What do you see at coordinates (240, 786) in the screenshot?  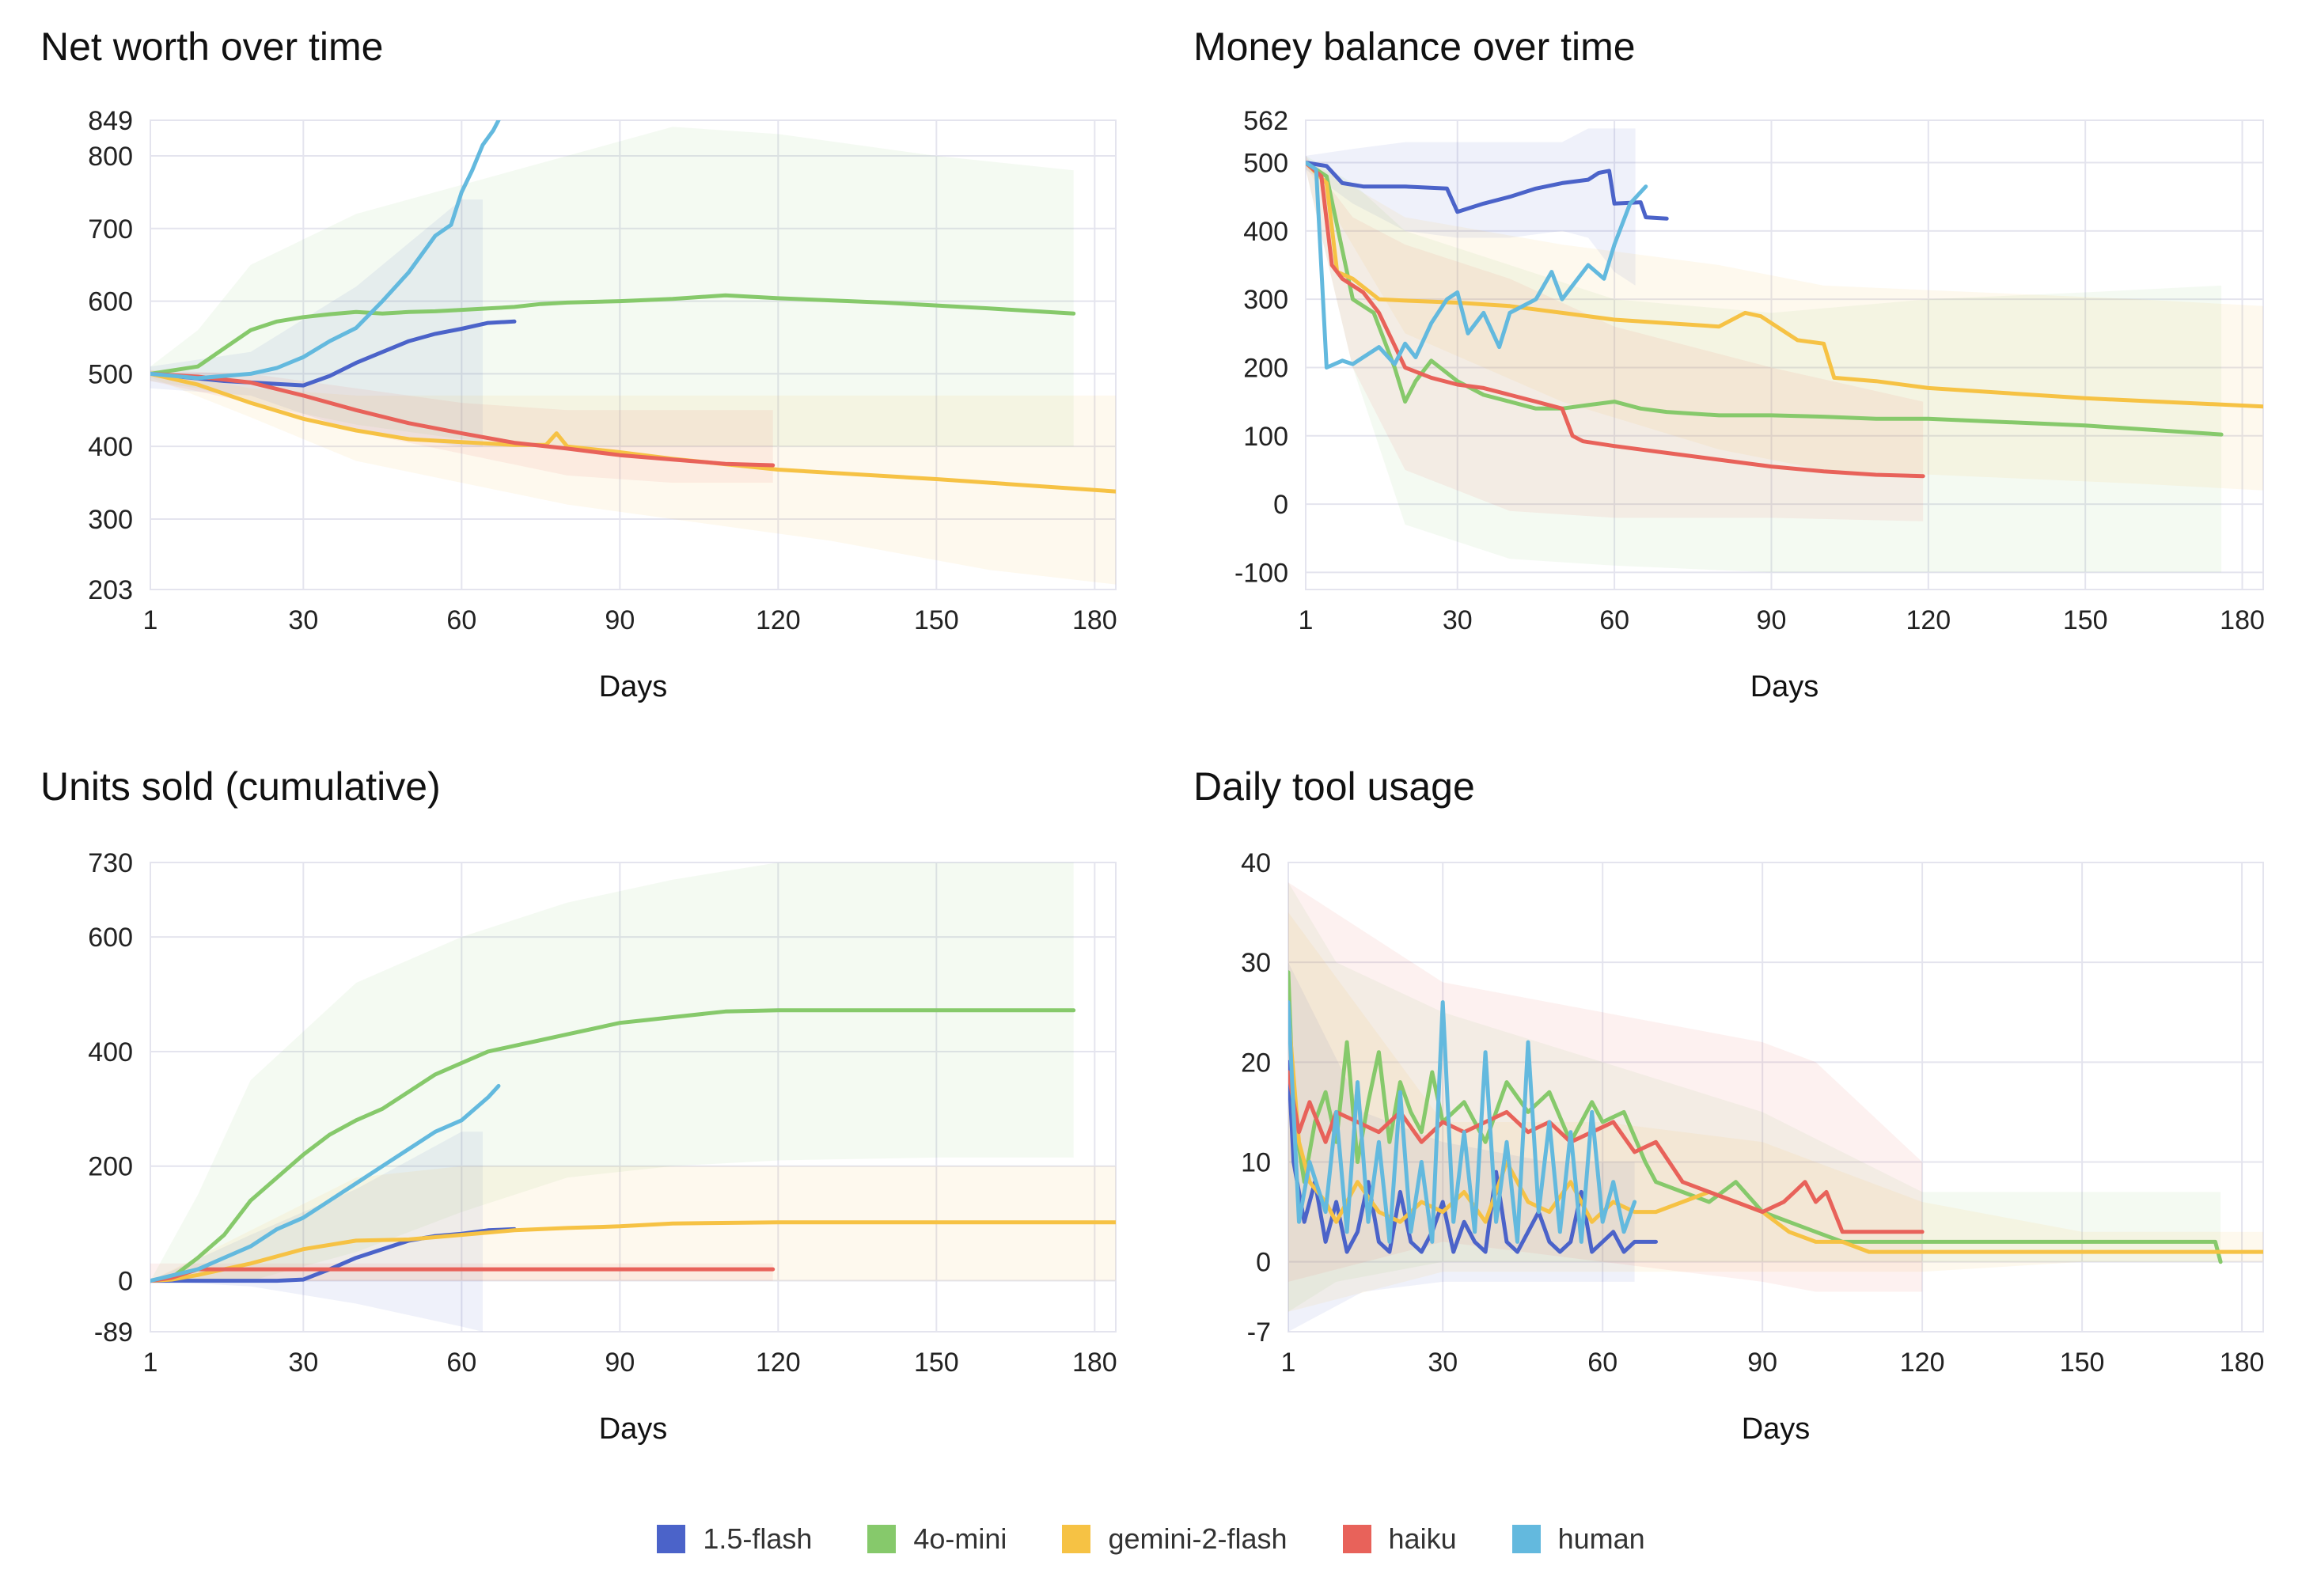 I see `chart-title: Units sold (cumulative)` at bounding box center [240, 786].